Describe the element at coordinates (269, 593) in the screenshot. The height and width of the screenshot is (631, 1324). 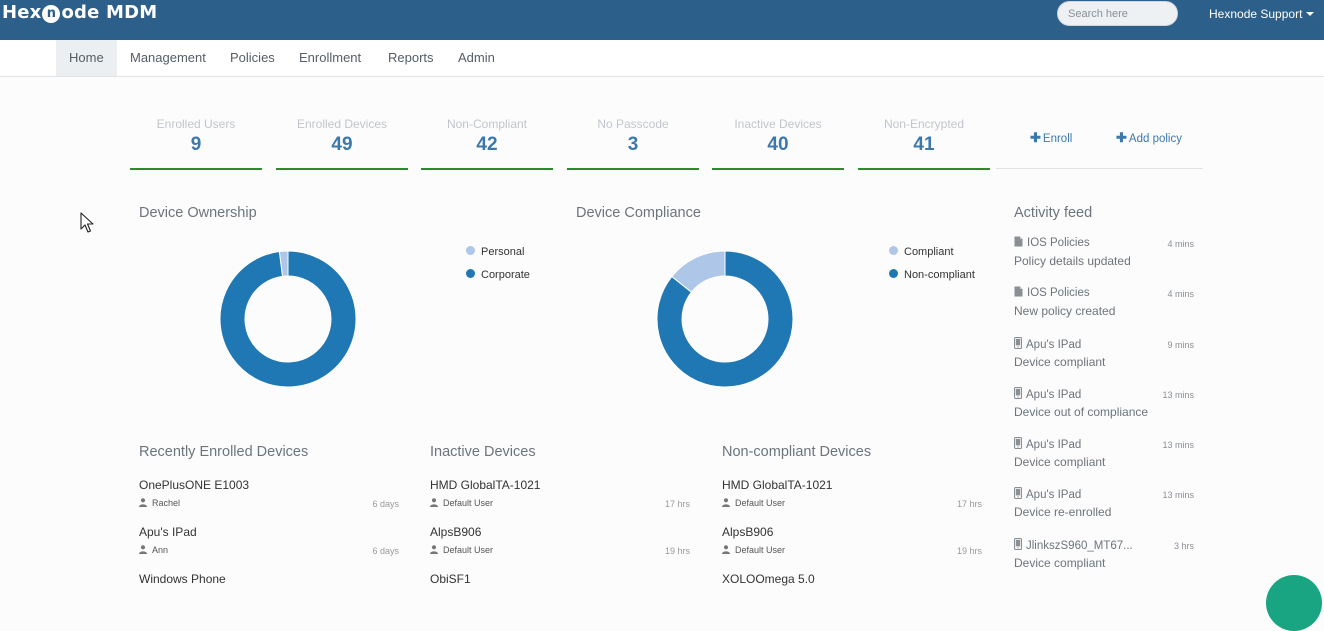
I see `list-item: Windows Phone` at that location.